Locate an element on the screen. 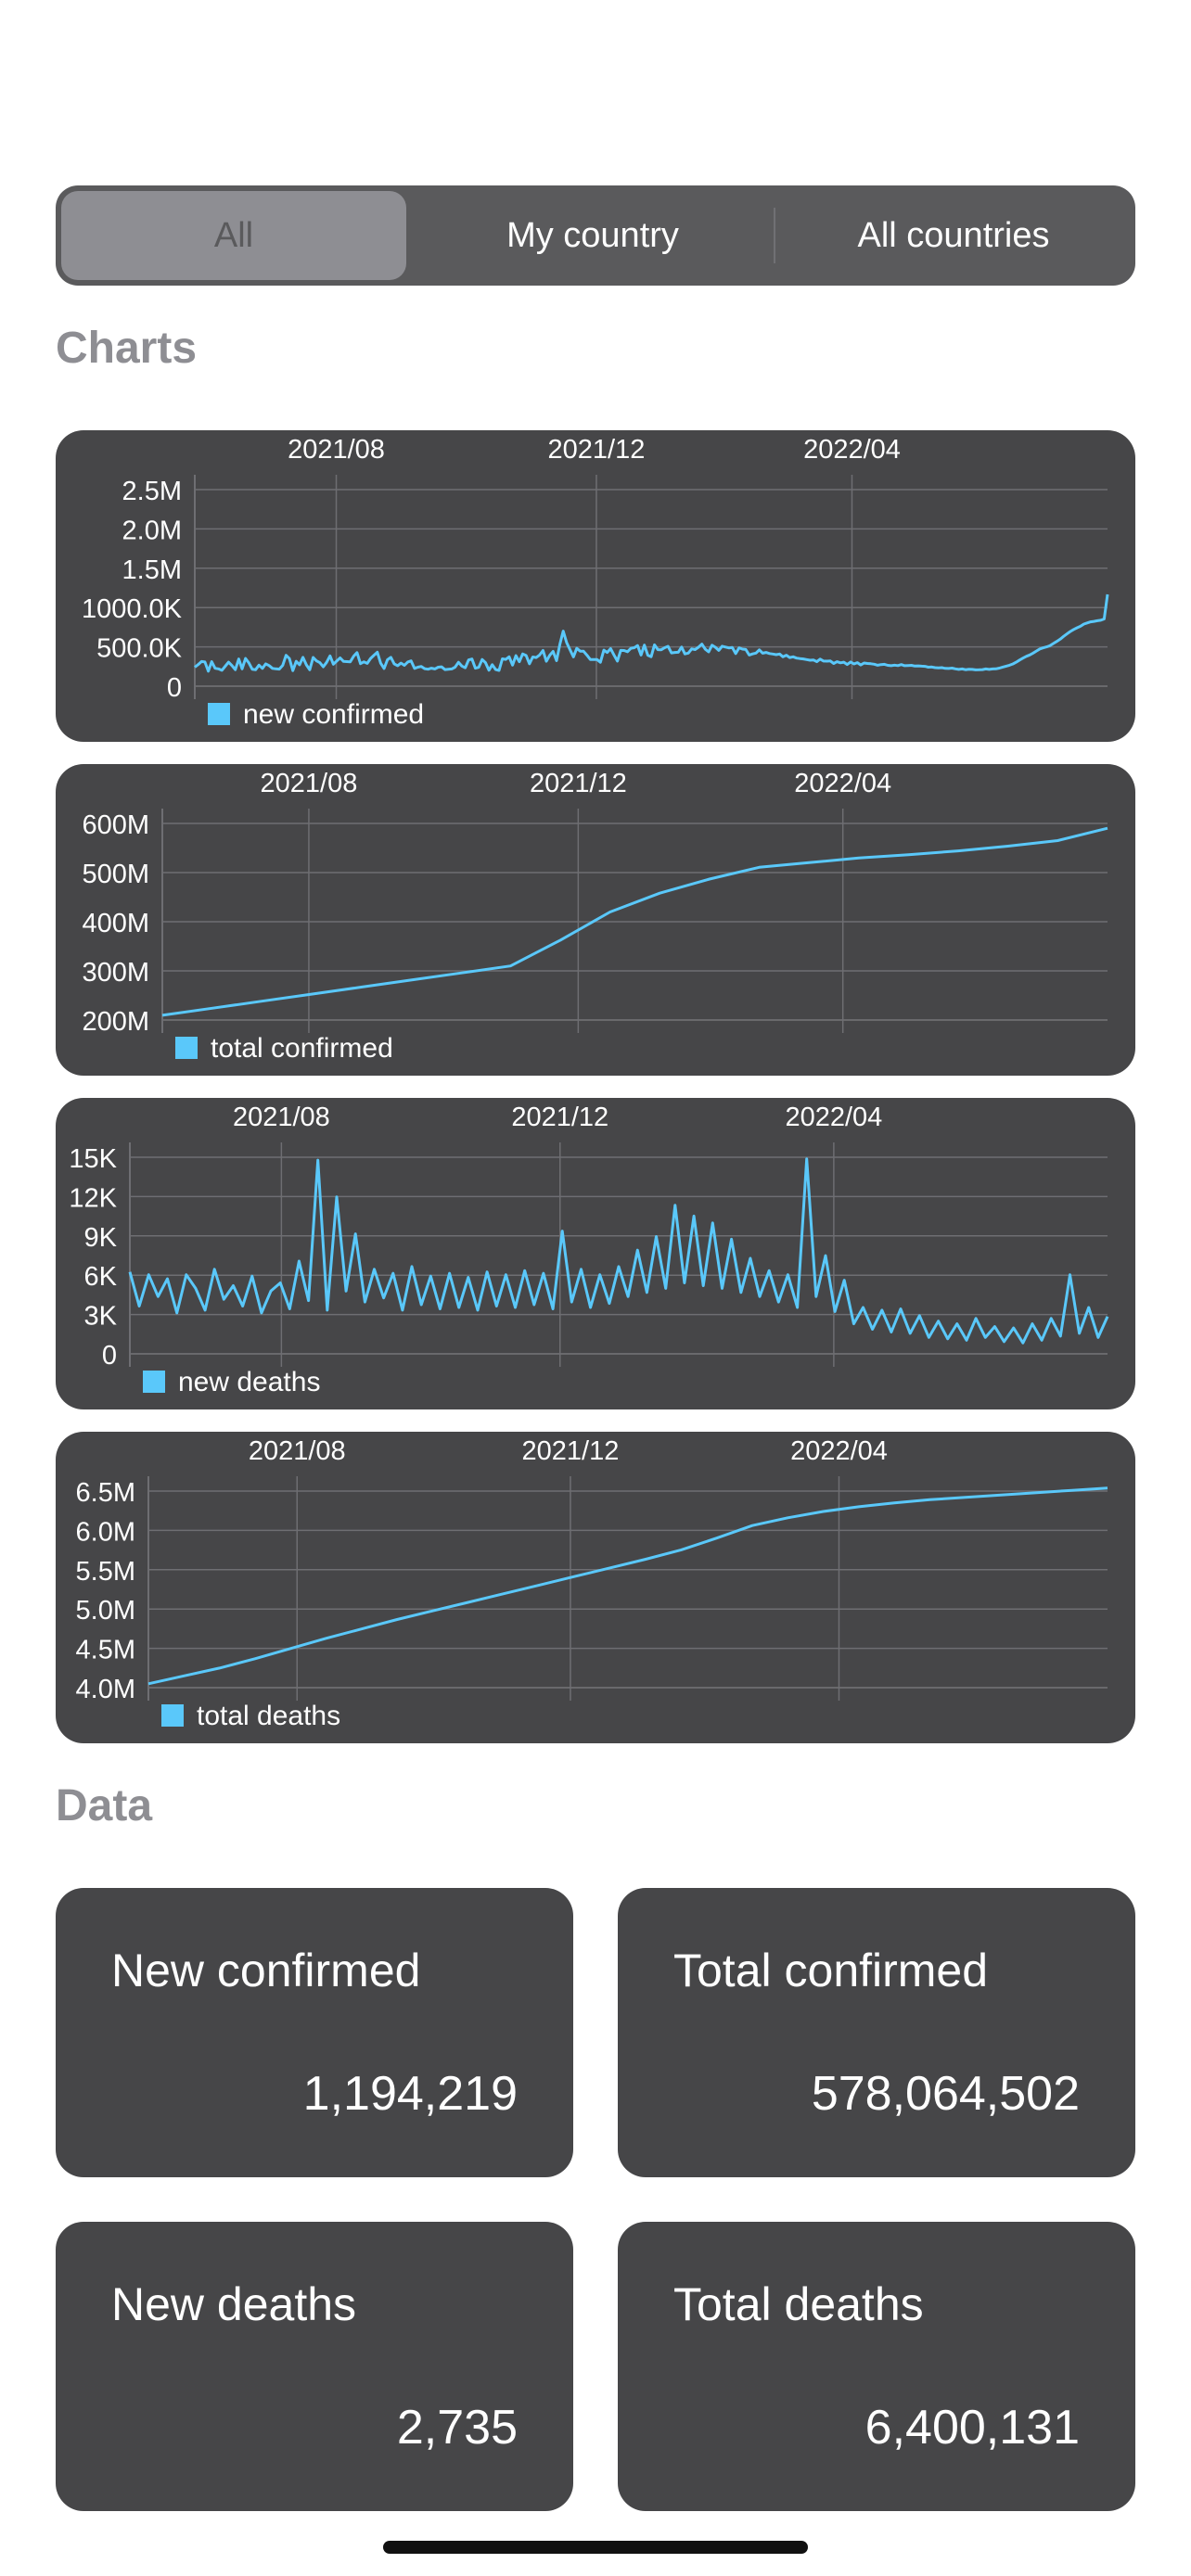 The width and height of the screenshot is (1191, 2576). legend-label: new confirmed is located at coordinates (334, 715).